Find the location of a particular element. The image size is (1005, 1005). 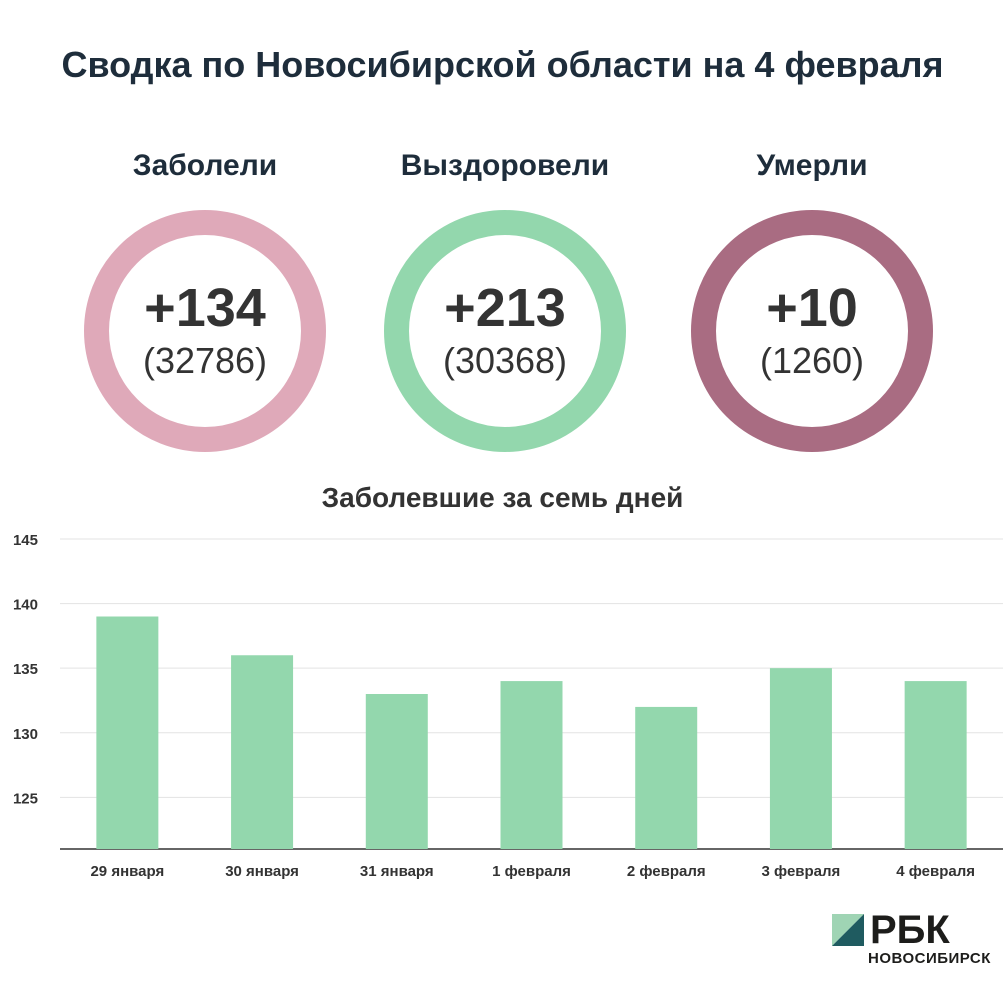

stat-ring: +213 (30368) is located at coordinates (505, 331).